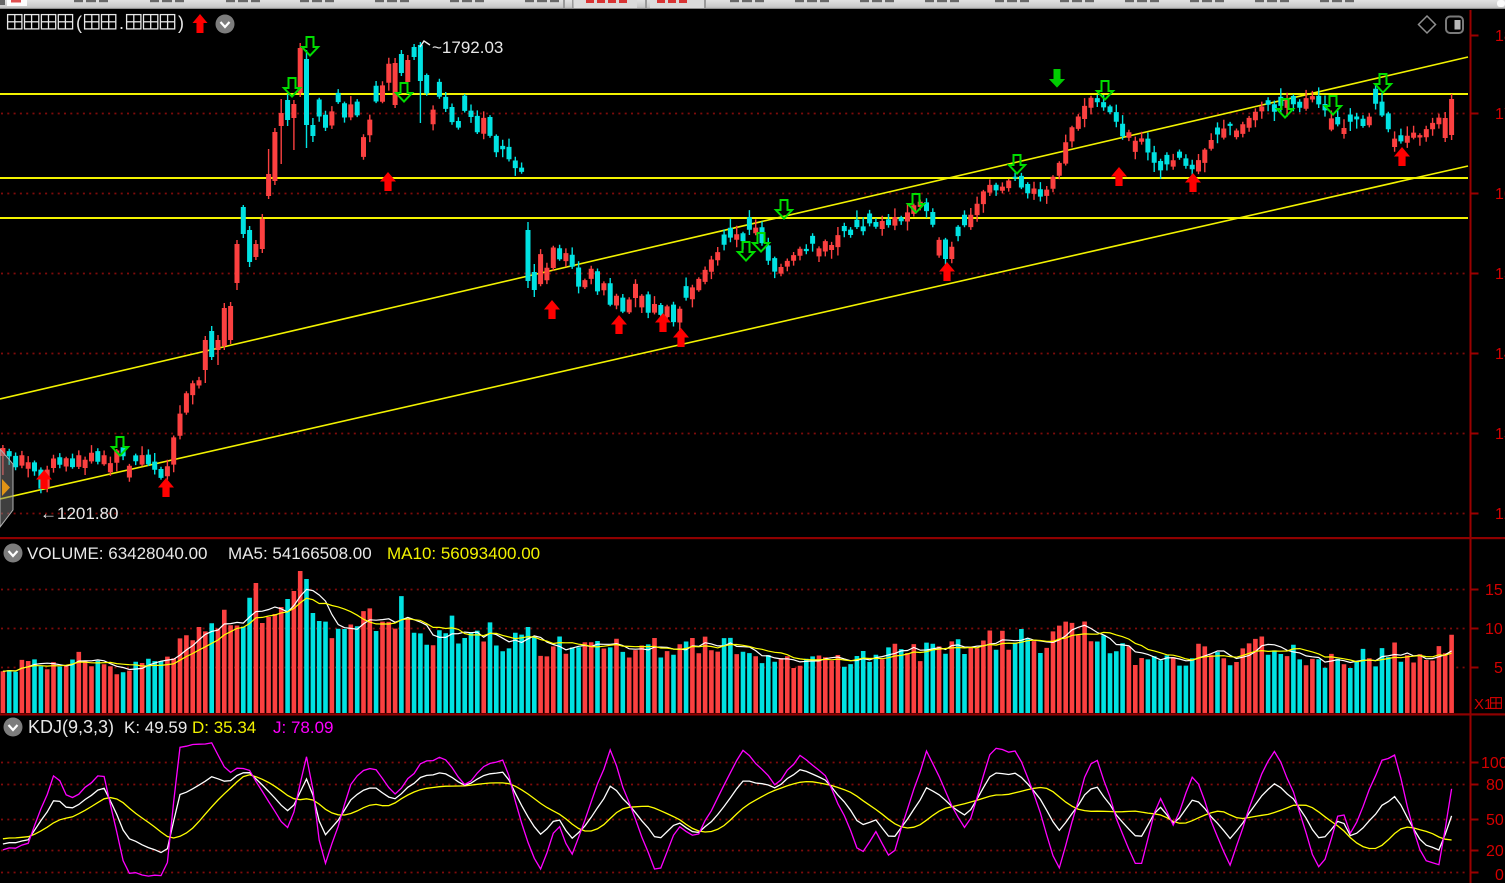  I want to click on svg-text: 1700, so click(1500, 114).